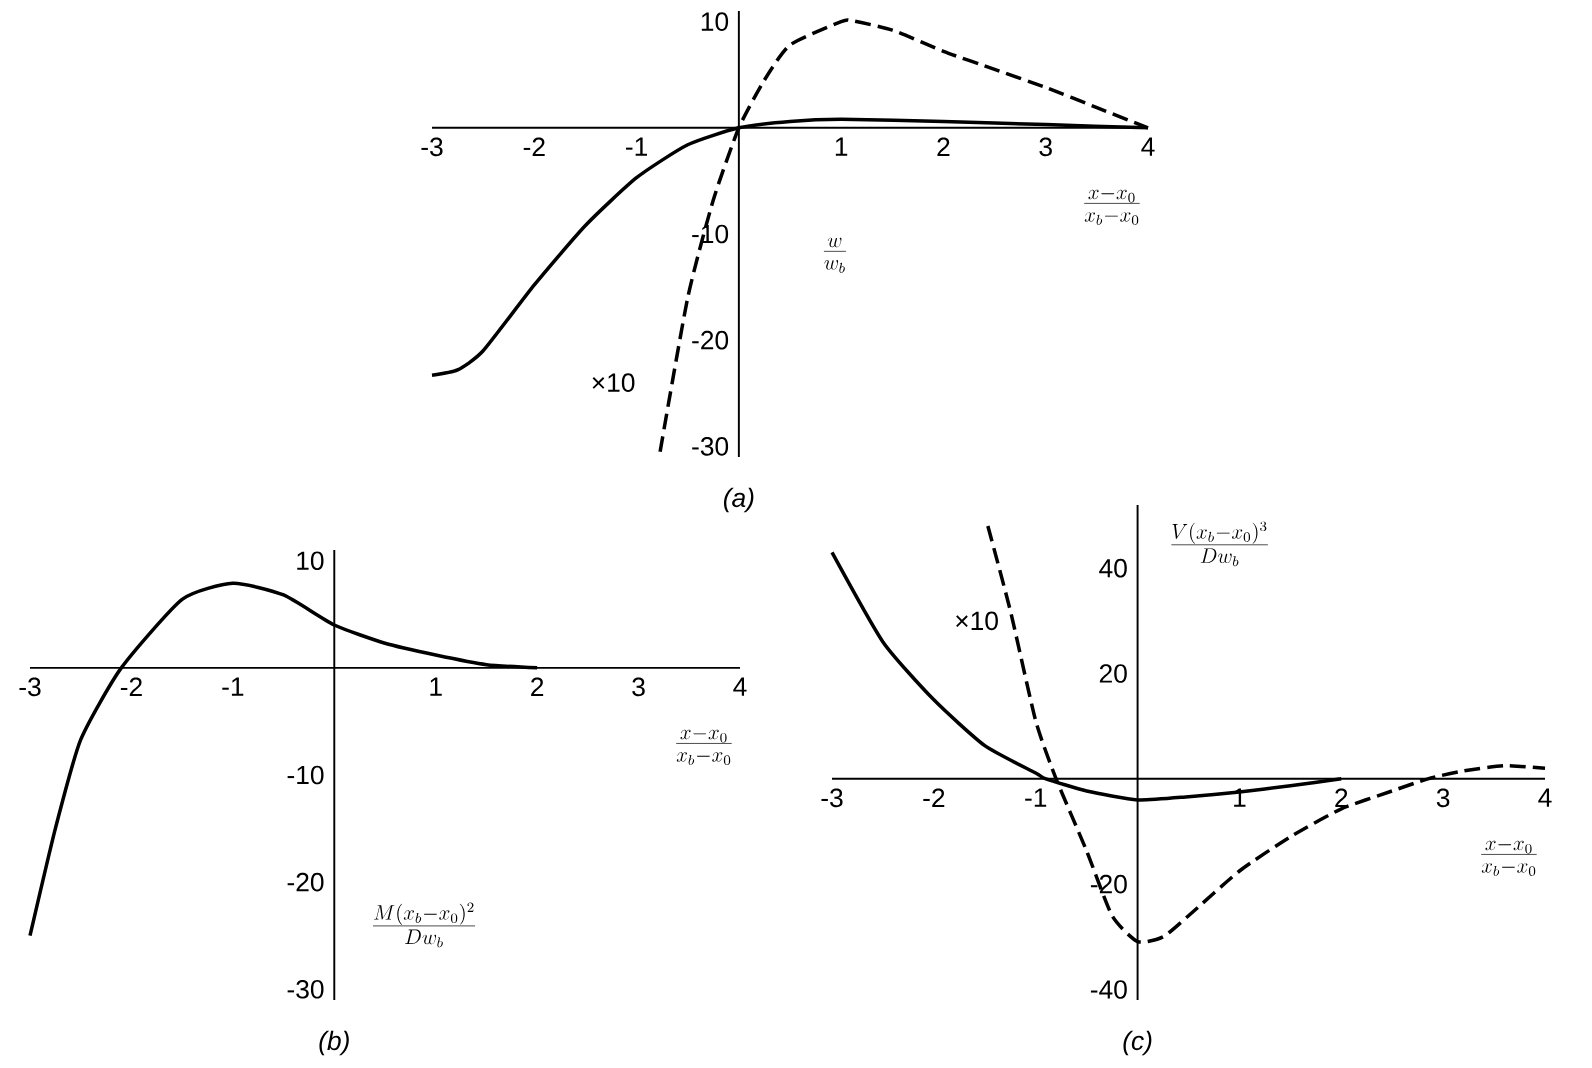  I want to click on y-tick-label: 40, so click(1113, 568).